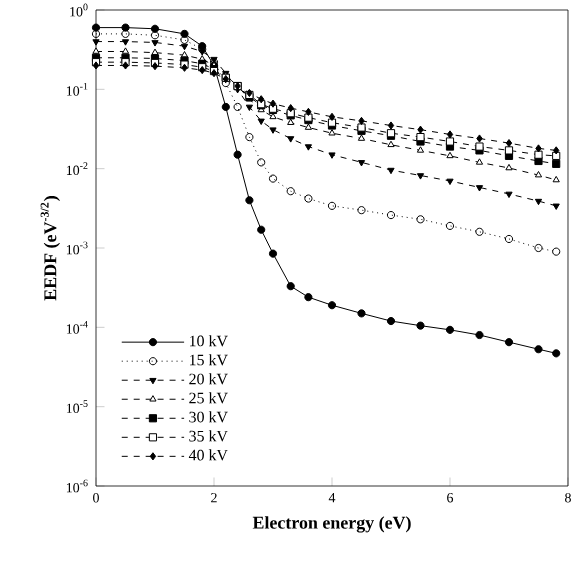 This screenshot has height=570, width=576. Describe the element at coordinates (50, 248) in the screenshot. I see `y-axis-title: EEDF (eV$^{-3/2}$)` at that location.